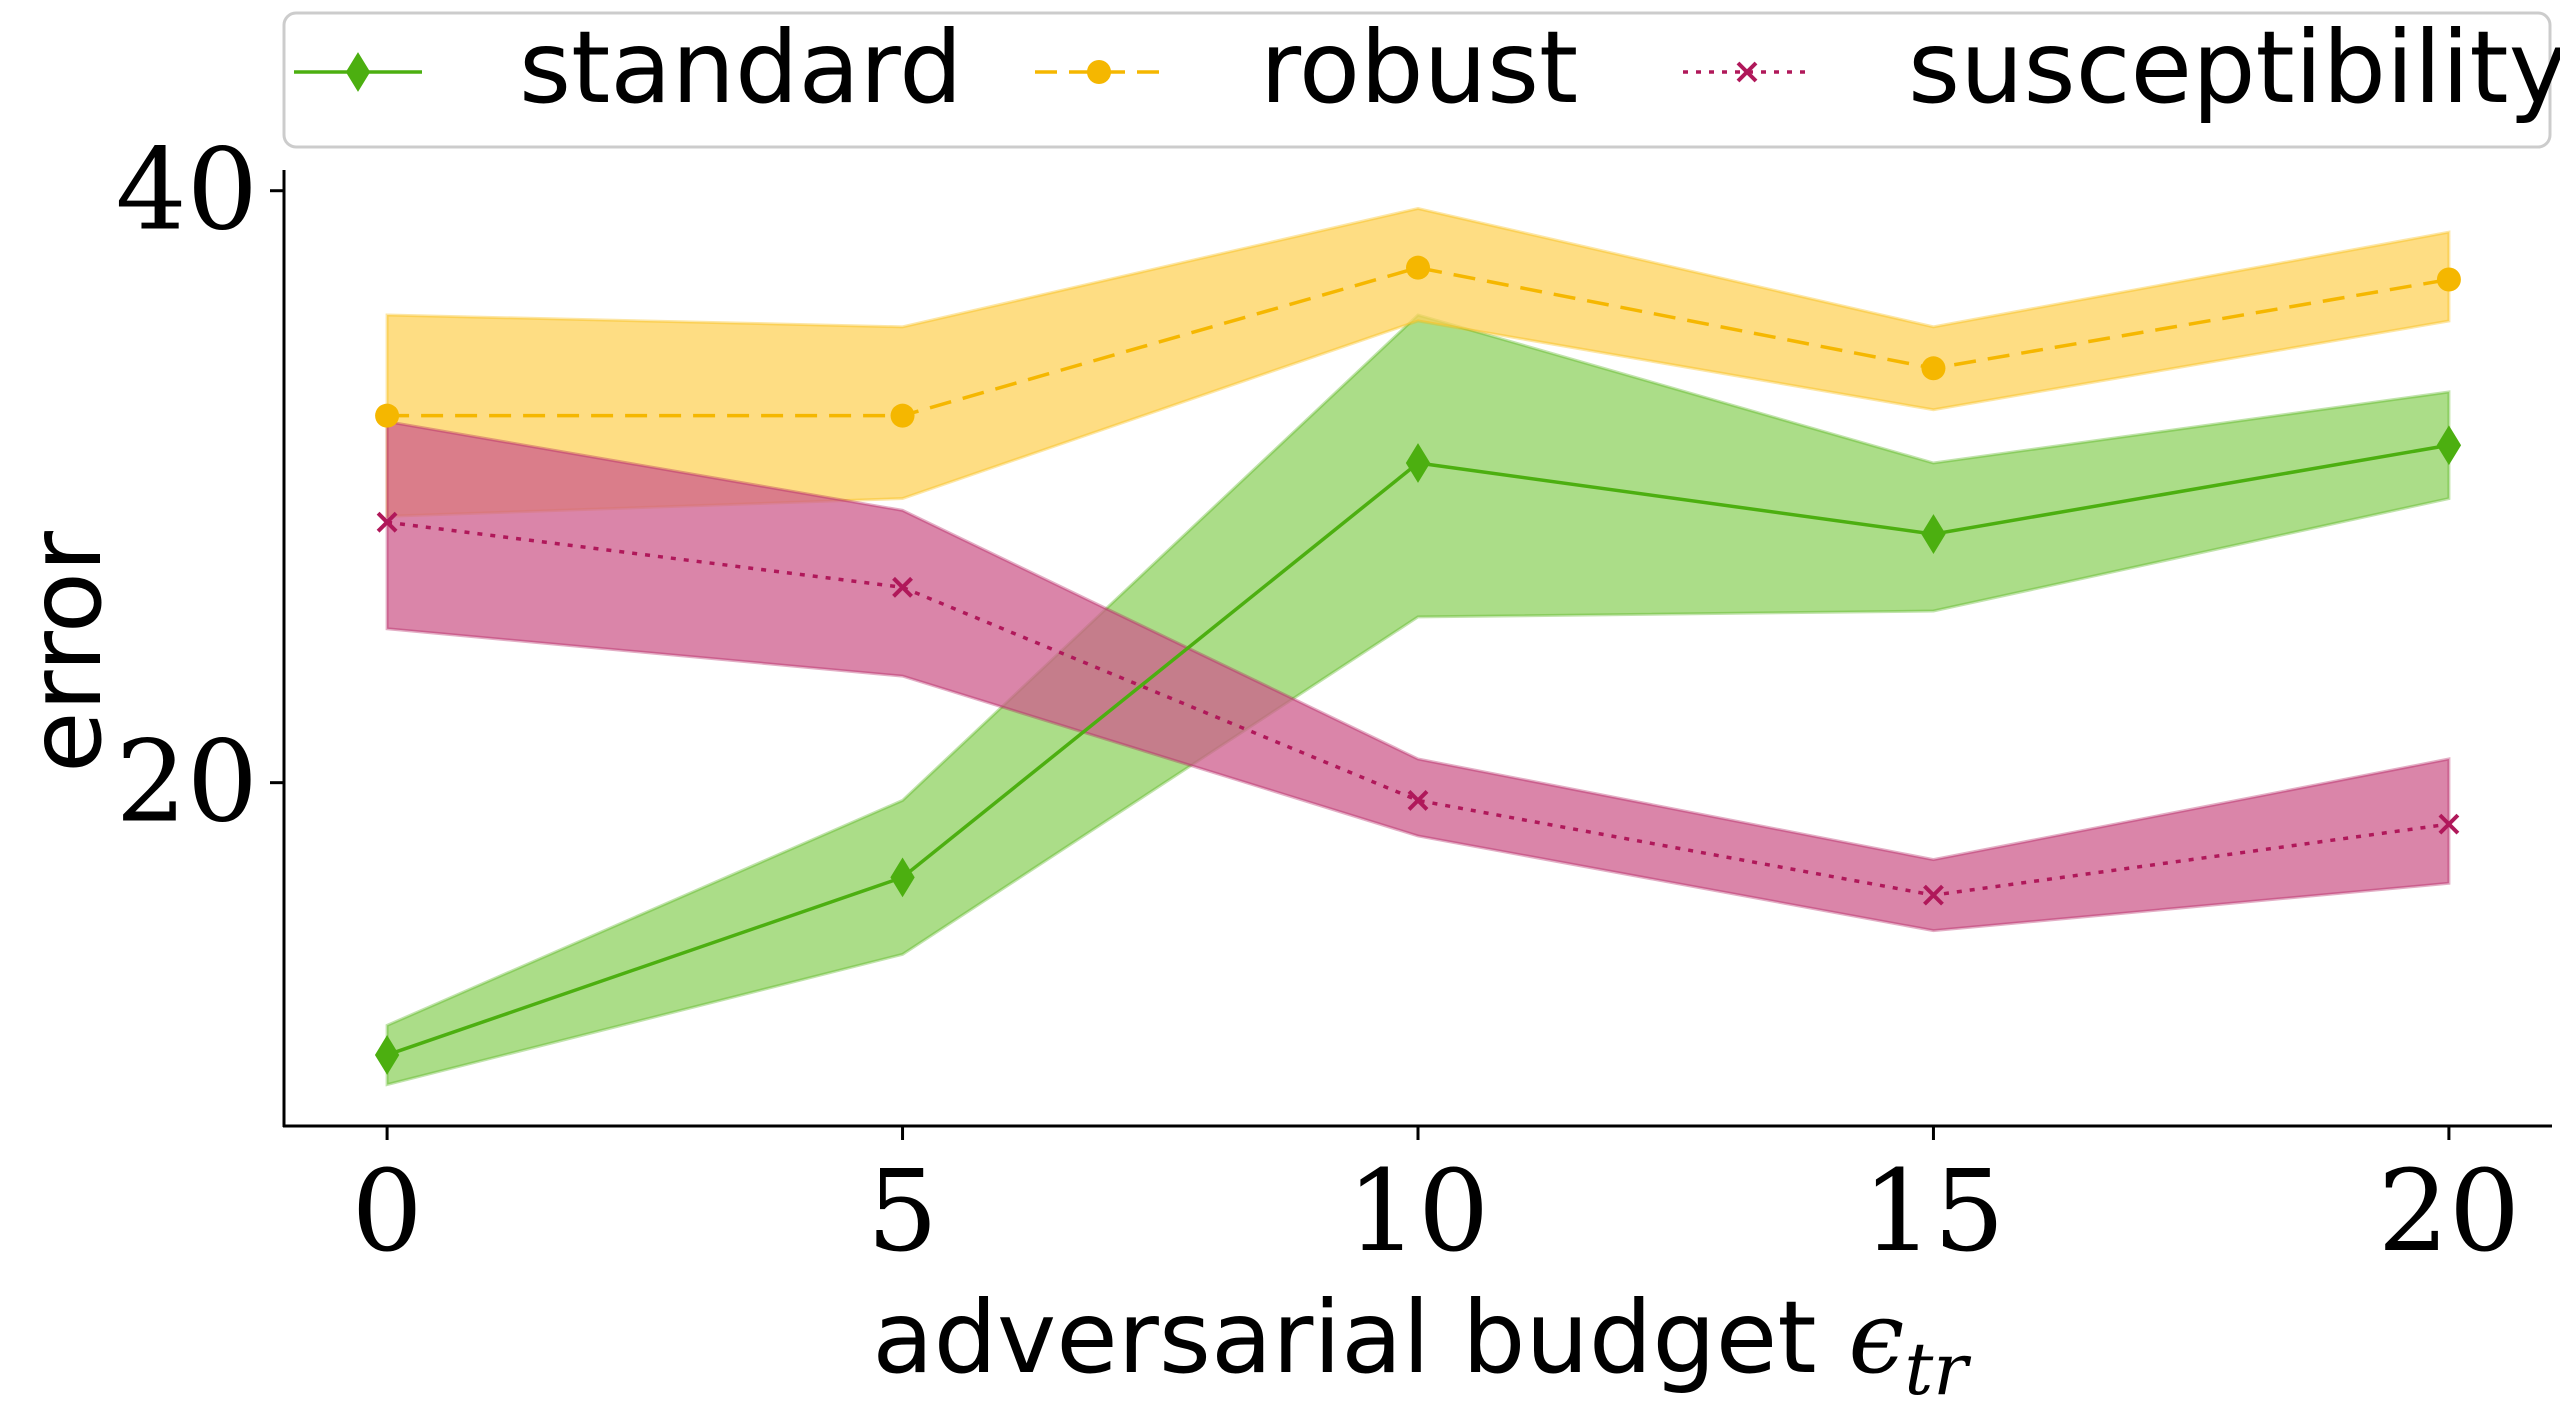  Describe the element at coordinates (186, 191) in the screenshot. I see `y-tick-label-40: 40` at that location.